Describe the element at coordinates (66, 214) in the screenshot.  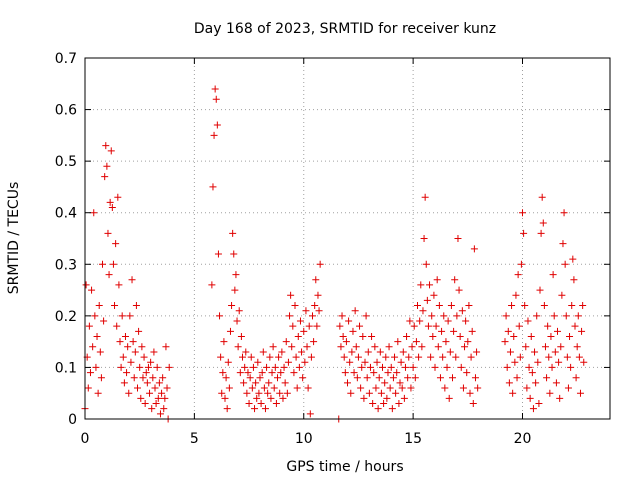
I see `y-tick-label: 0.4` at that location.